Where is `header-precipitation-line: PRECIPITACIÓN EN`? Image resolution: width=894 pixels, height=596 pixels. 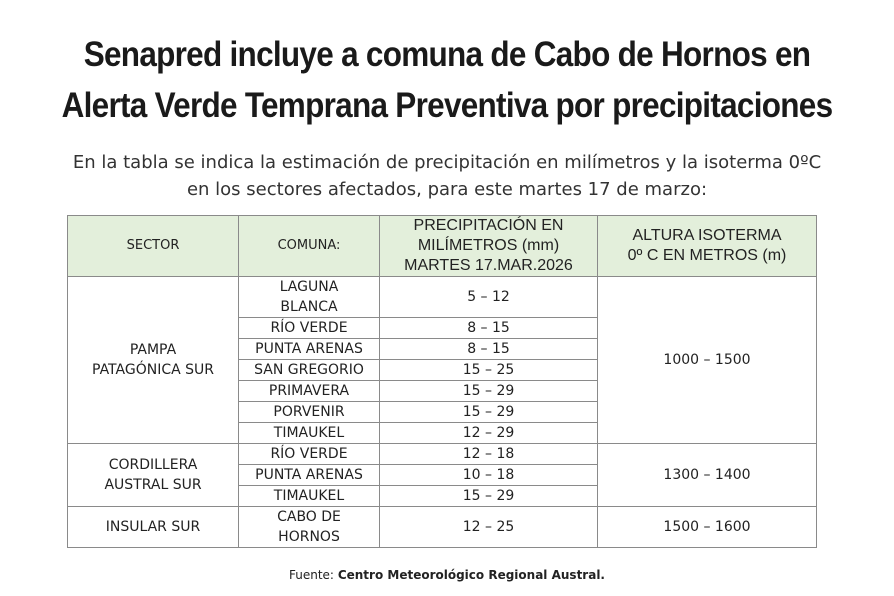
header-precipitation-line: PRECIPITACIÓN EN is located at coordinates (488, 225).